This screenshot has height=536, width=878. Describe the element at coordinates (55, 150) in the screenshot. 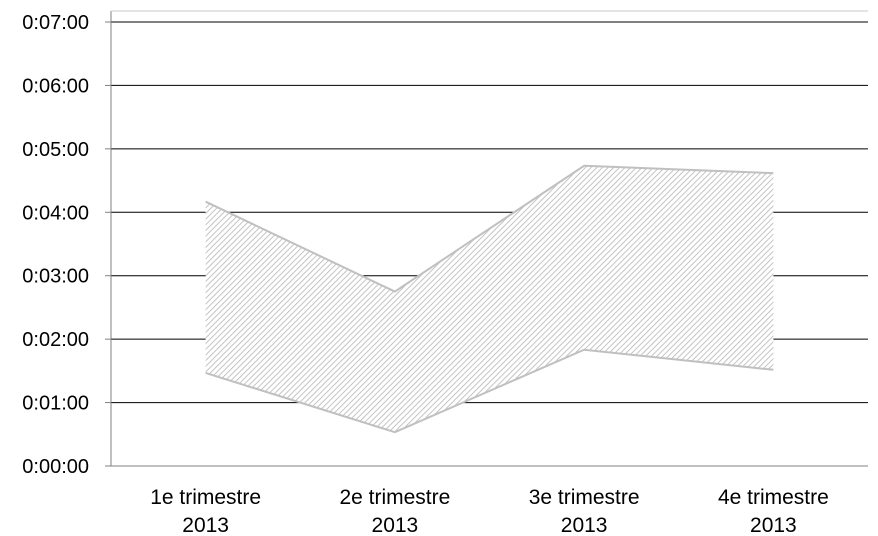

I see `y-tick-label: 0:05:00` at that location.